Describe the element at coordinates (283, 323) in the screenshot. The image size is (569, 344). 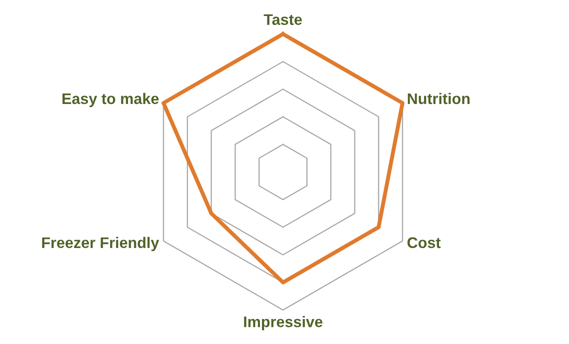
I see `spoke-label: Impressive` at that location.